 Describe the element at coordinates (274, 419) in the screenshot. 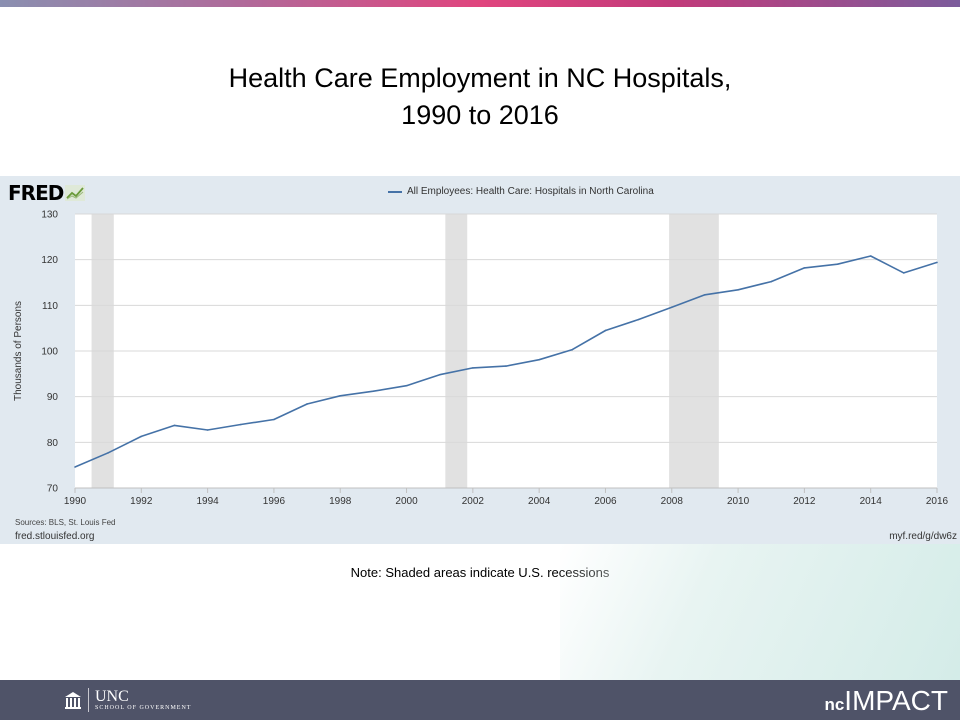

I see `data-point-1996` at that location.